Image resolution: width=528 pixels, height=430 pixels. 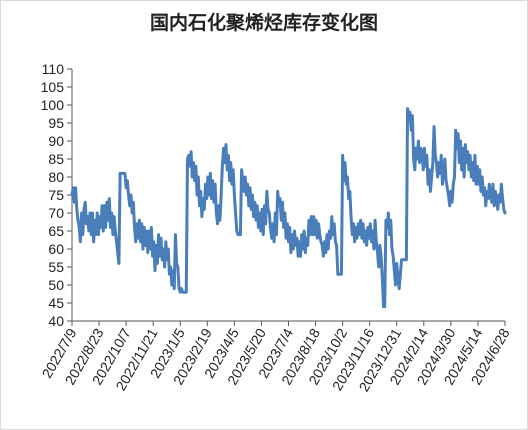 I want to click on y-tick-label: 40, so click(x=56, y=321).